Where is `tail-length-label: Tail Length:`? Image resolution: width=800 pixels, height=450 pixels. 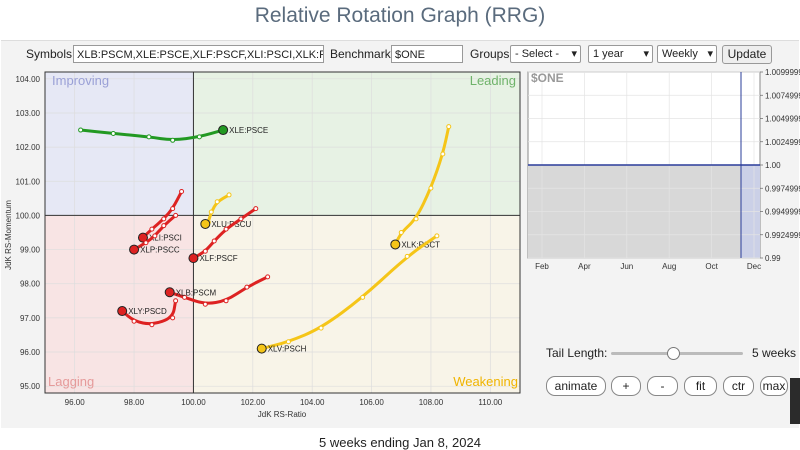
tail-length-label: Tail Length: is located at coordinates (577, 353).